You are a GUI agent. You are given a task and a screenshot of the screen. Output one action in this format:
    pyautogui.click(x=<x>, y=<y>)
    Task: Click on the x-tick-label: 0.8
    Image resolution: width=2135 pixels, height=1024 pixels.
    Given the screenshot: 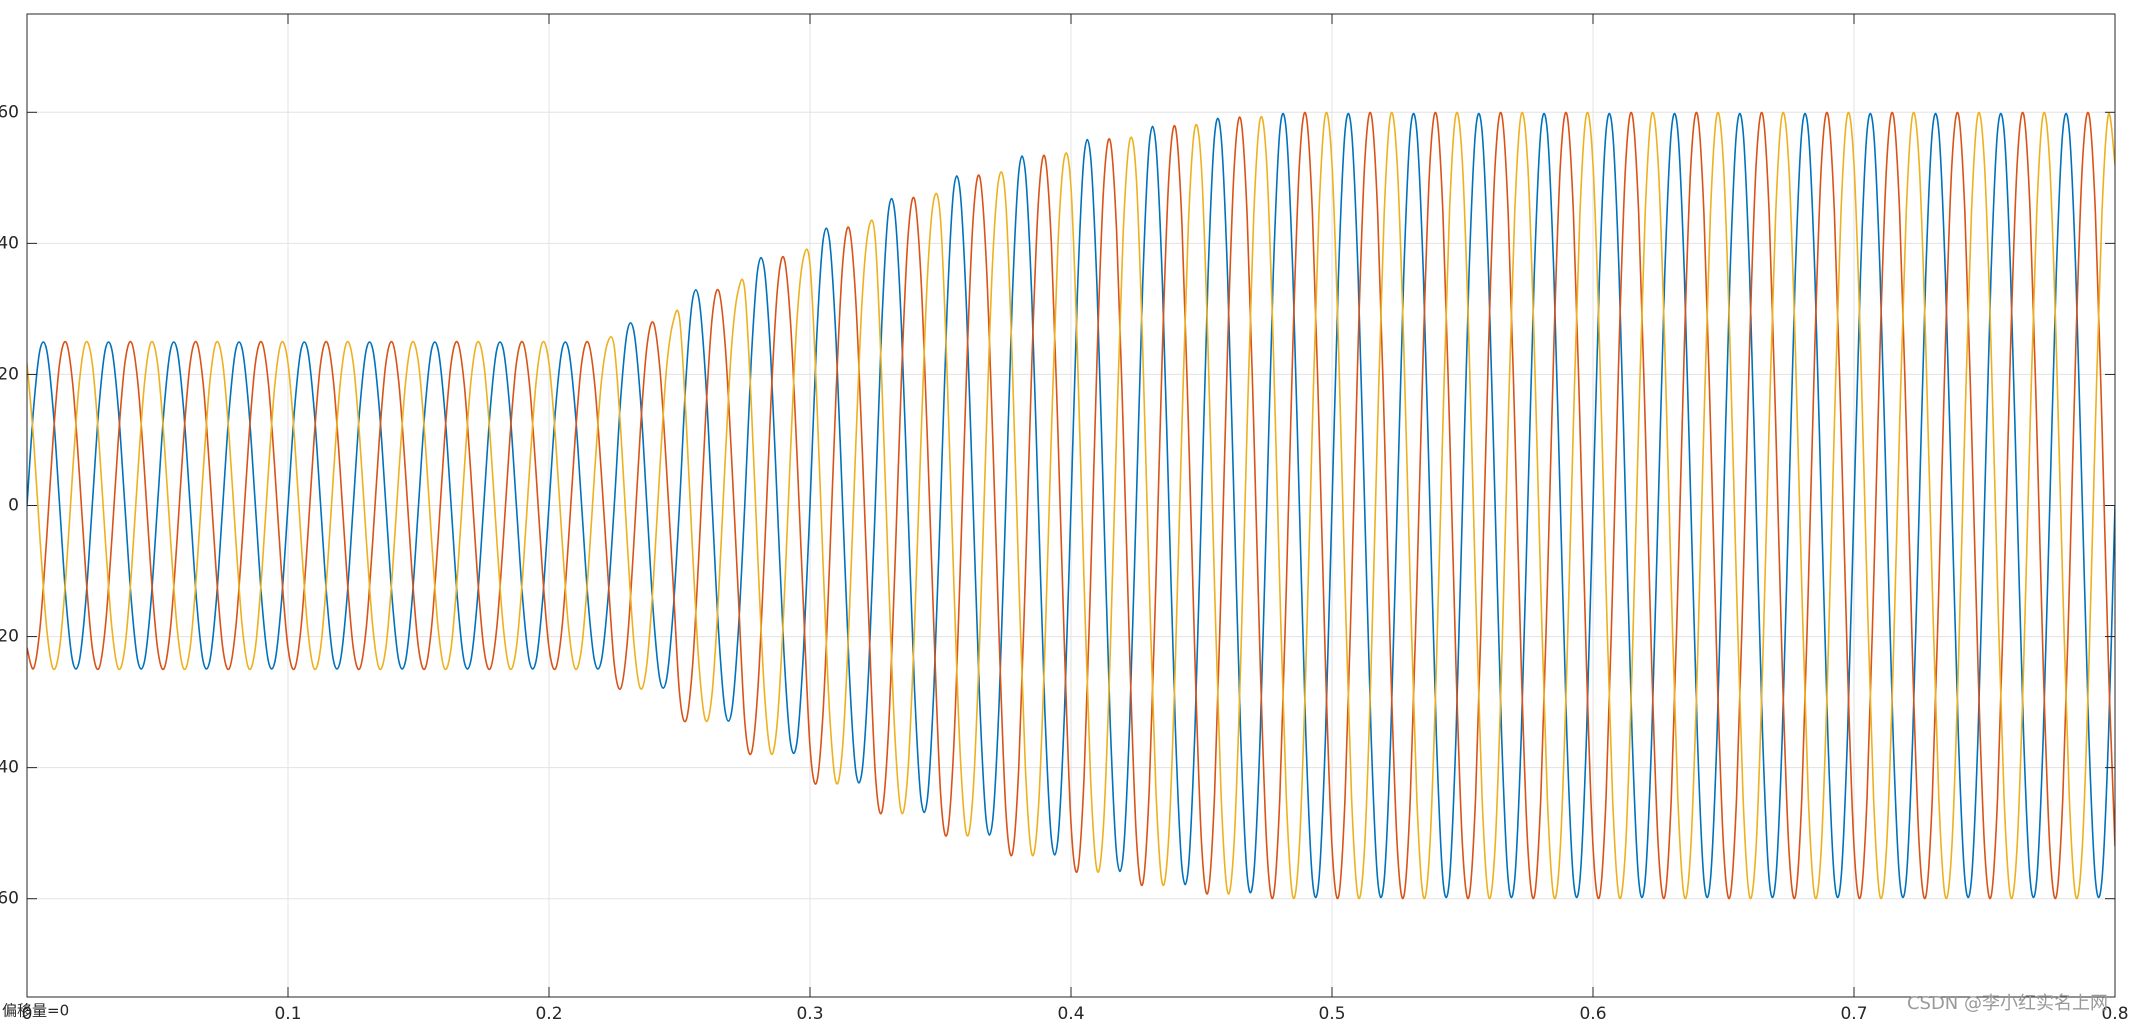 What is the action you would take?
    pyautogui.click(x=2114, y=1014)
    